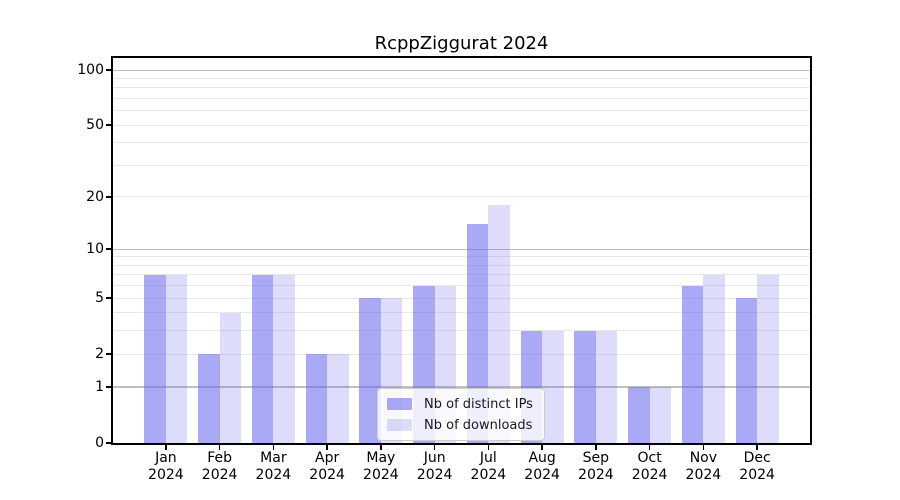 Image resolution: width=900 pixels, height=500 pixels. I want to click on chart-title: RcppZiggurat 2024, so click(461, 43).